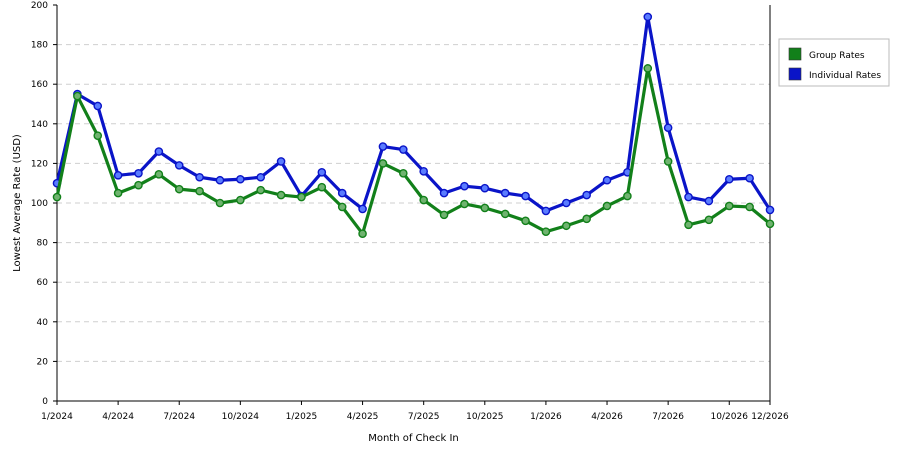 This screenshot has width=900, height=450. I want to click on y-tick-label: 0, so click(45, 402).